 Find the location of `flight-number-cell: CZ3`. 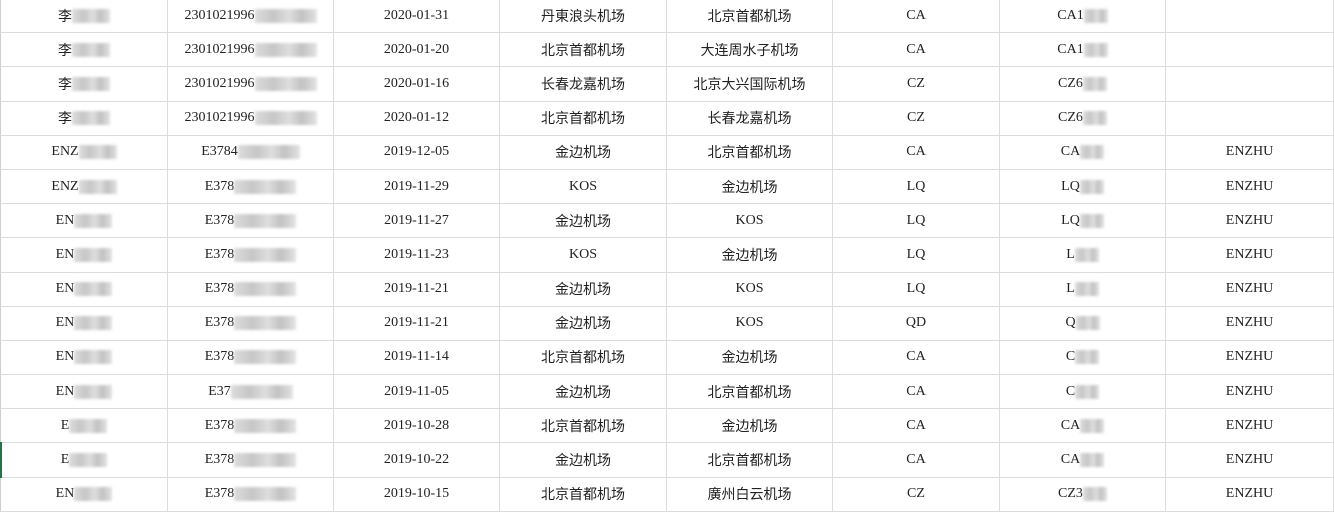

flight-number-cell: CZ3 is located at coordinates (1083, 494).